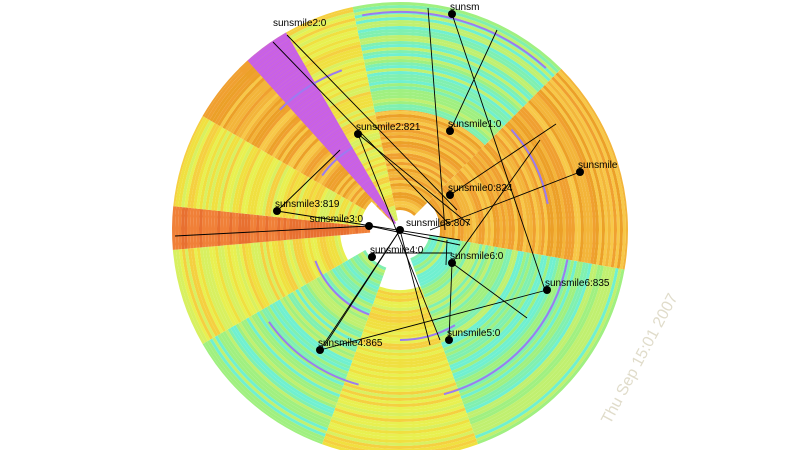 The image size is (800, 450). I want to click on node: sunsmile, so click(597, 168).